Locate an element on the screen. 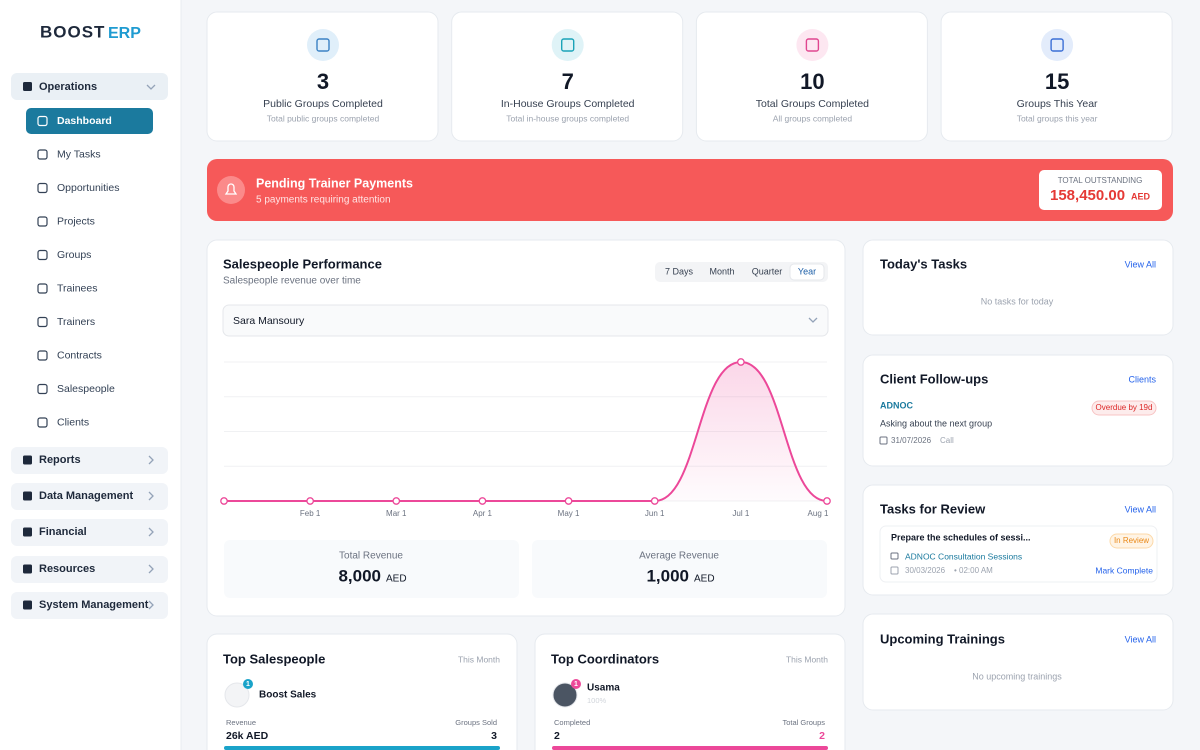 The height and width of the screenshot is (750, 1200). nav-item: Contracts is located at coordinates (79, 355).